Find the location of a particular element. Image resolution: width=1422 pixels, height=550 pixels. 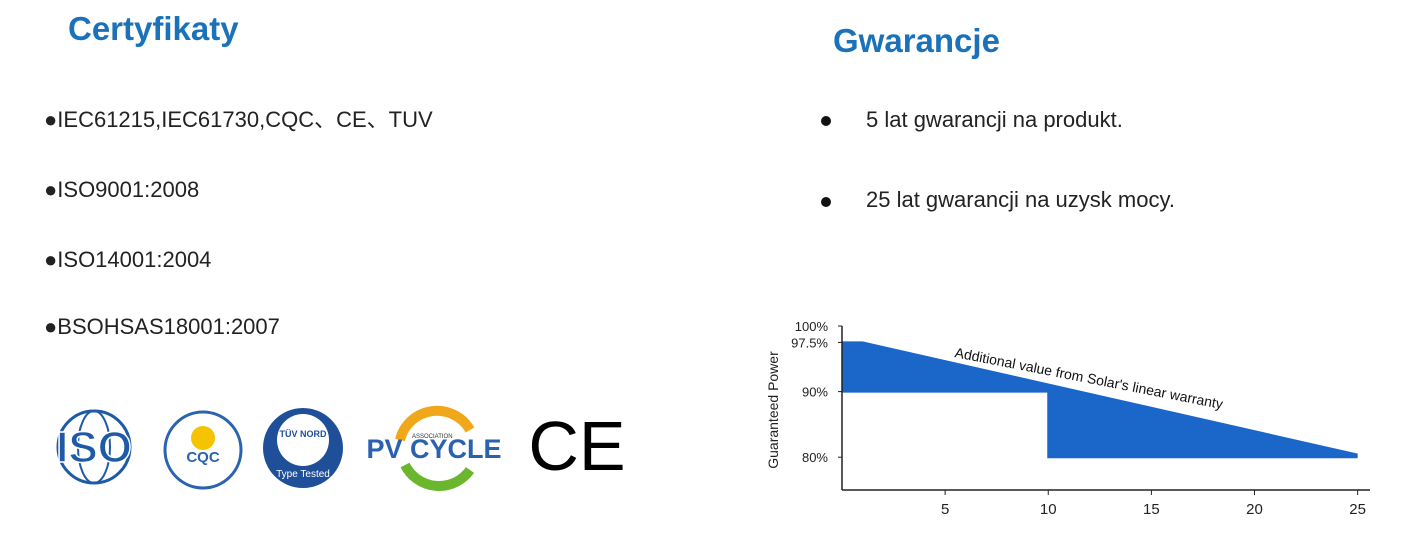

tuv-logo: TÜV NORD is located at coordinates (304, 434).